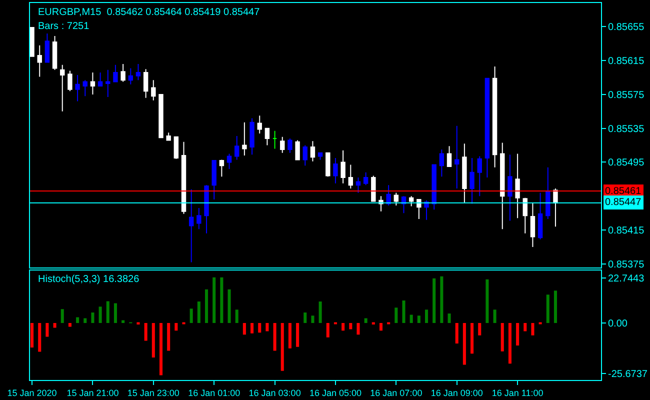 This screenshot has width=650, height=400. Describe the element at coordinates (626, 28) in the screenshot. I see `y-tick-label: 0.85655` at that location.